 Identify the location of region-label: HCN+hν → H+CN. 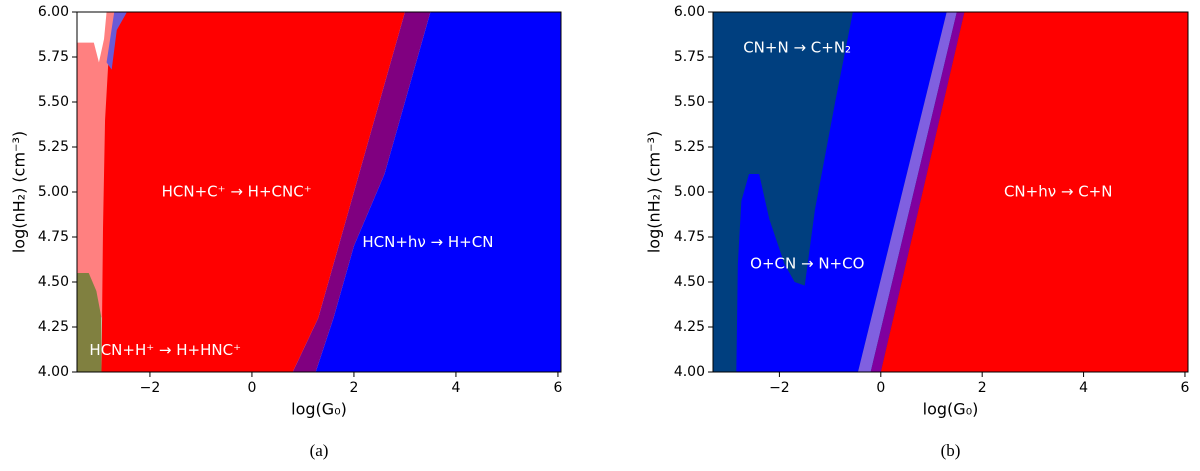
(427, 242).